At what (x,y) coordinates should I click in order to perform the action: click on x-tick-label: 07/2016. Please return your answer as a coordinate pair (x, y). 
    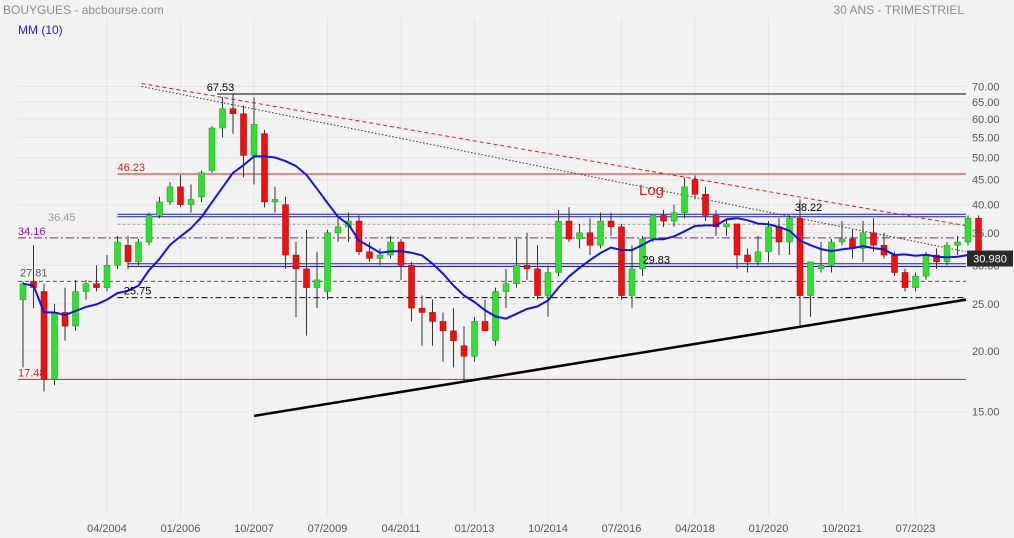
    Looking at the image, I should click on (622, 529).